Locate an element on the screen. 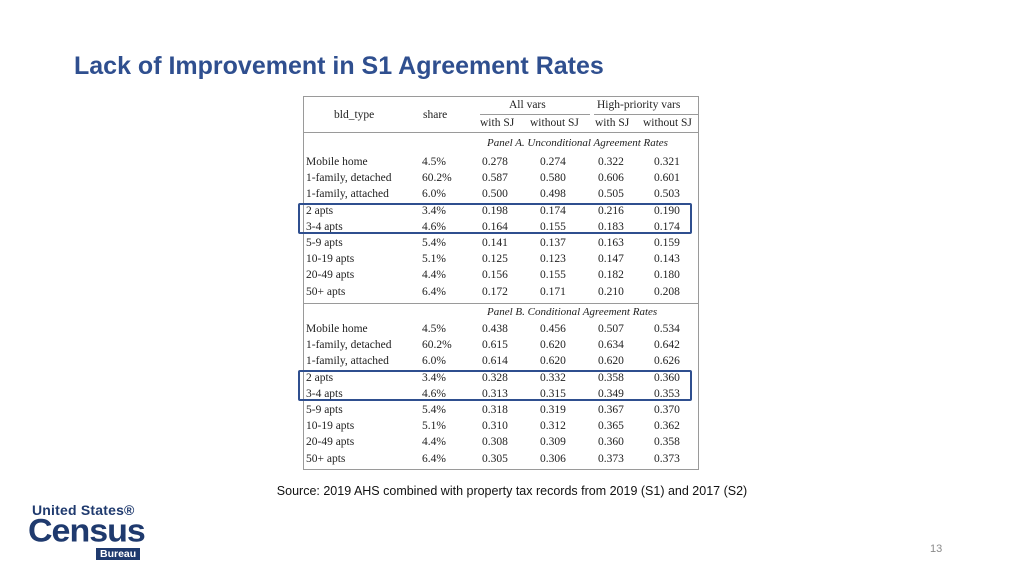 Image resolution: width=1024 pixels, height=576 pixels. all-with-sj-cell: 0.615 is located at coordinates (495, 345).